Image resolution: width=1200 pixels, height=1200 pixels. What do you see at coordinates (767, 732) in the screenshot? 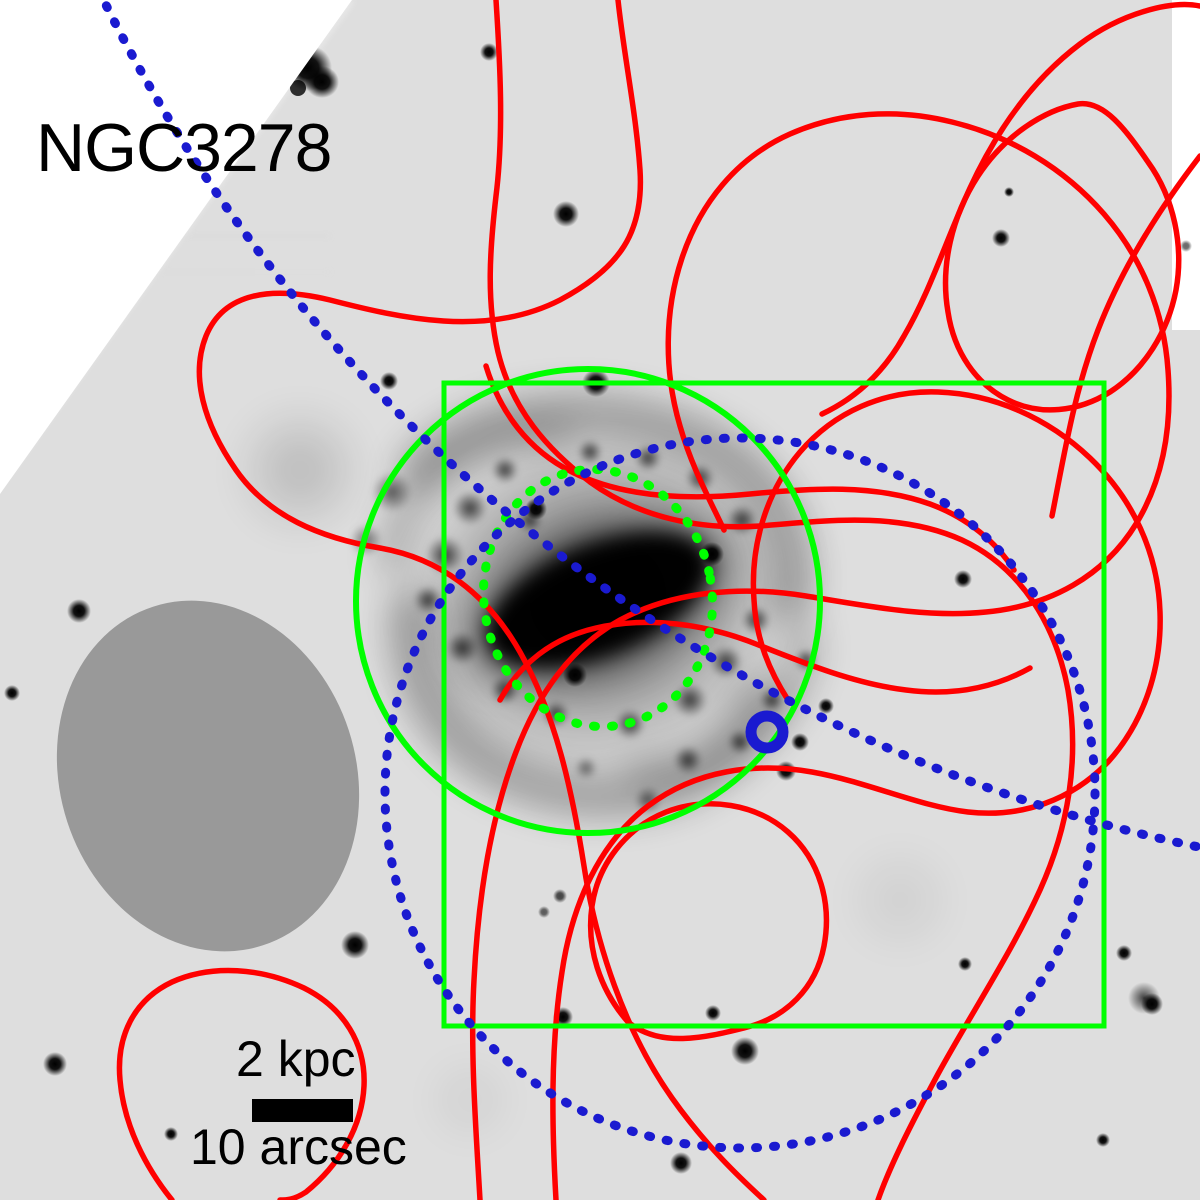
I see `blue-ring-source-marker` at bounding box center [767, 732].